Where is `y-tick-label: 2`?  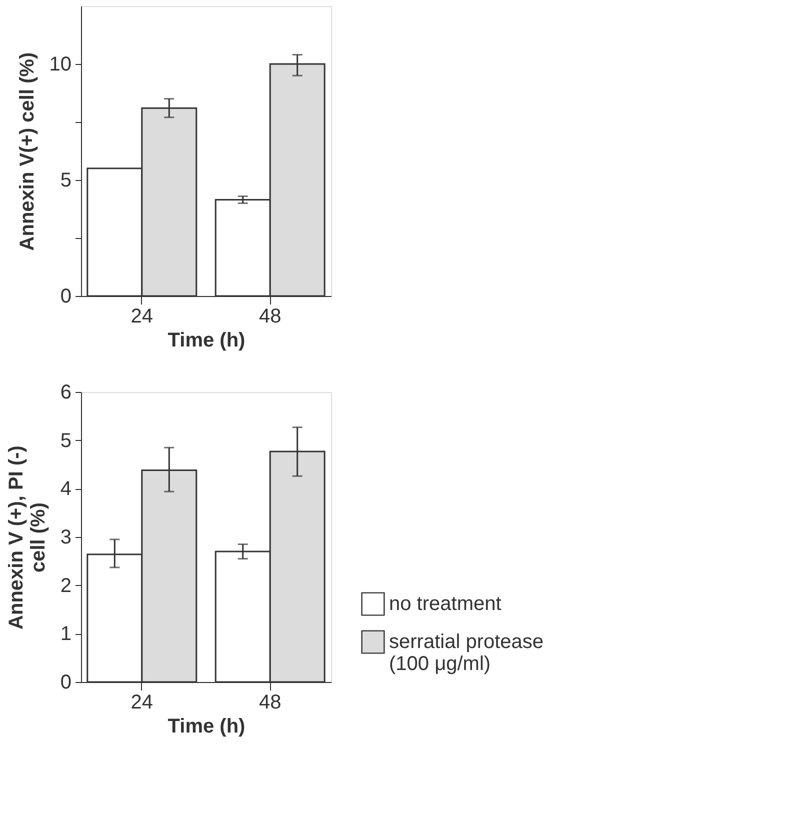 y-tick-label: 2 is located at coordinates (66, 585).